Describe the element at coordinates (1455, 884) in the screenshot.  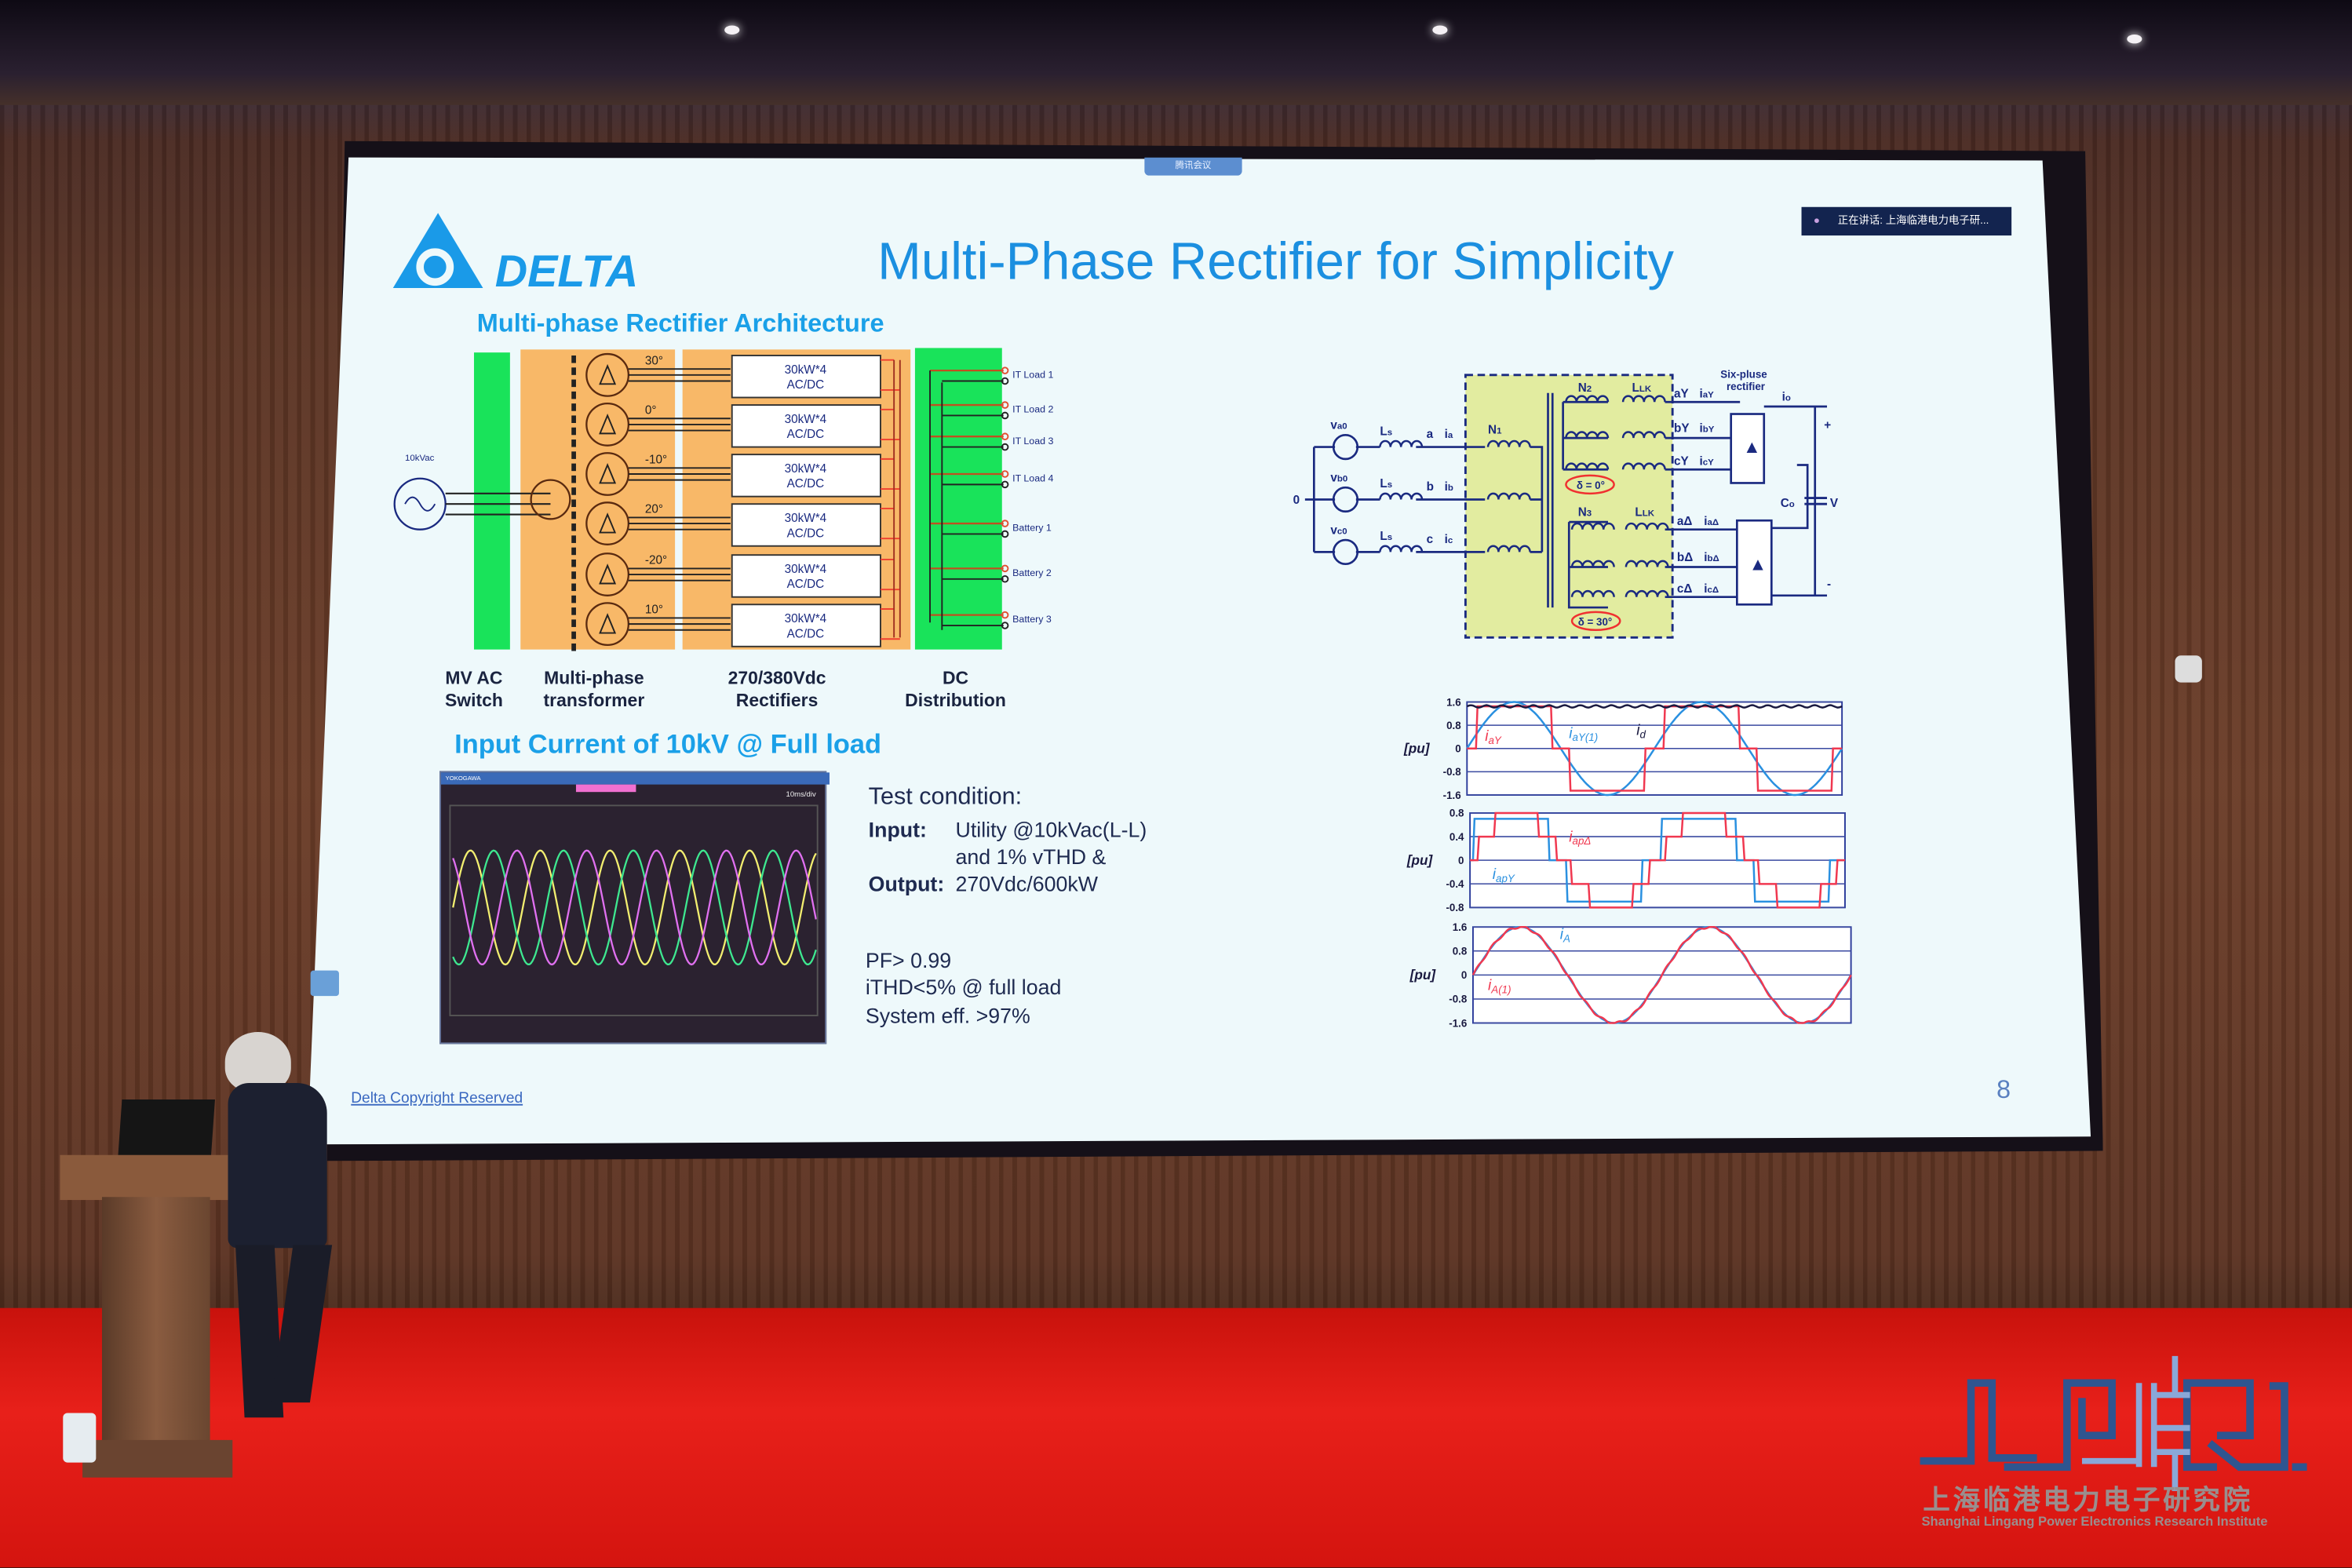
I see `y-tick-label: -0.4` at that location.